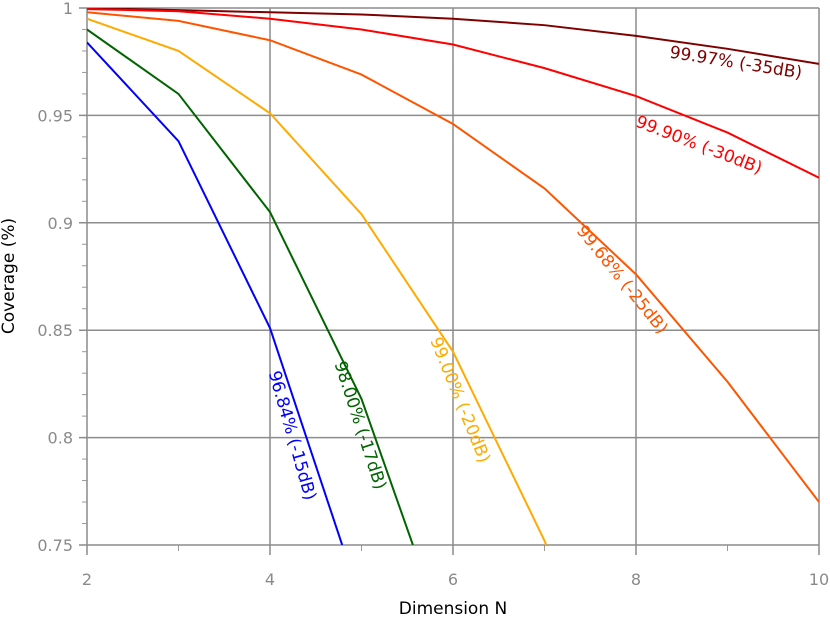 The width and height of the screenshot is (830, 622). What do you see at coordinates (87, 579) in the screenshot?
I see `x-tick-label: 2` at bounding box center [87, 579].